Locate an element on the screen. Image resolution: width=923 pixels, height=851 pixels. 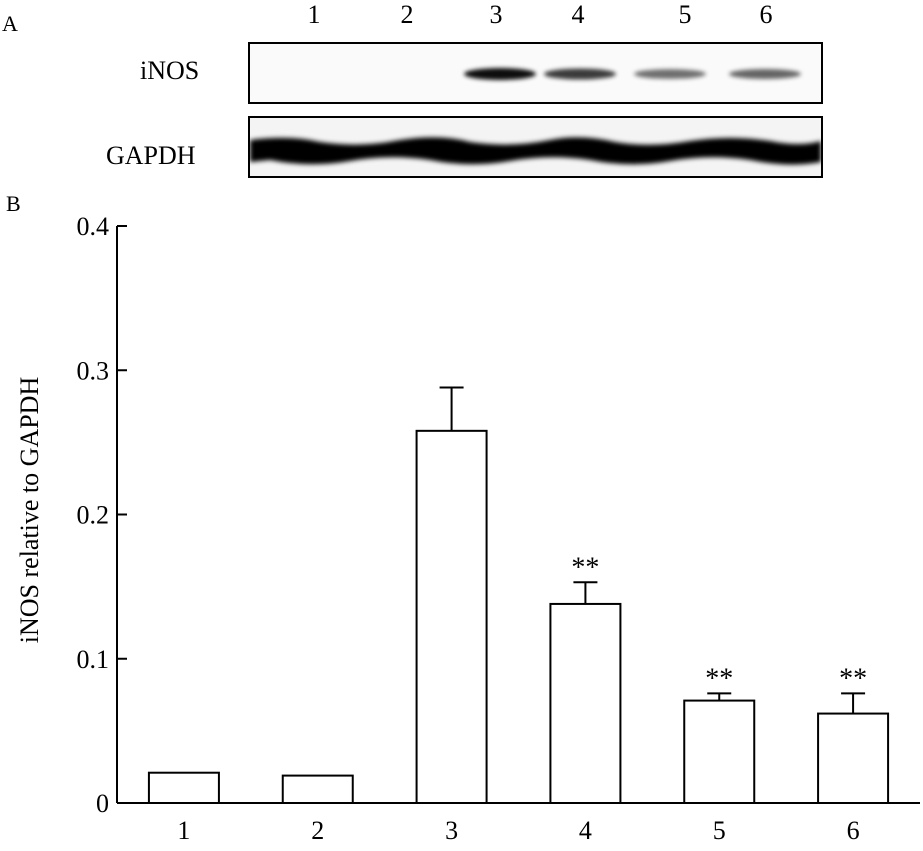
panel-label-b: B is located at coordinates (13, 203).